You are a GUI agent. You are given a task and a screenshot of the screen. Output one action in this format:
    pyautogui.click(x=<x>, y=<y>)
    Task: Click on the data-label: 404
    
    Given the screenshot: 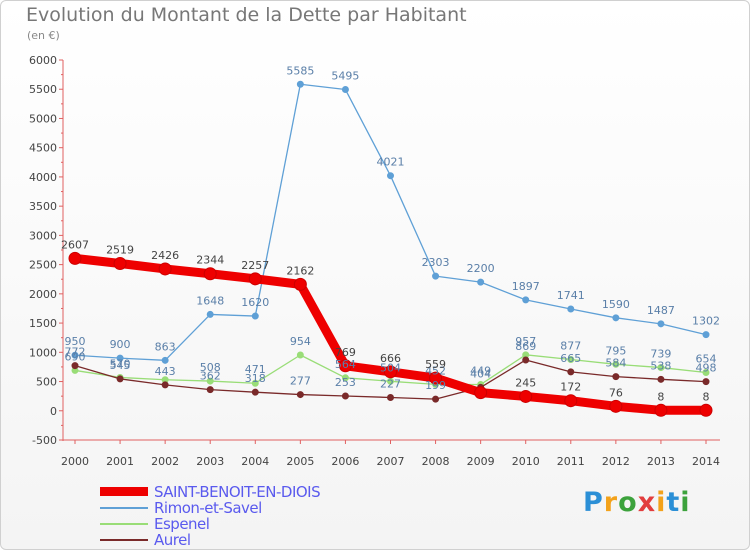 What is the action you would take?
    pyautogui.click(x=480, y=373)
    